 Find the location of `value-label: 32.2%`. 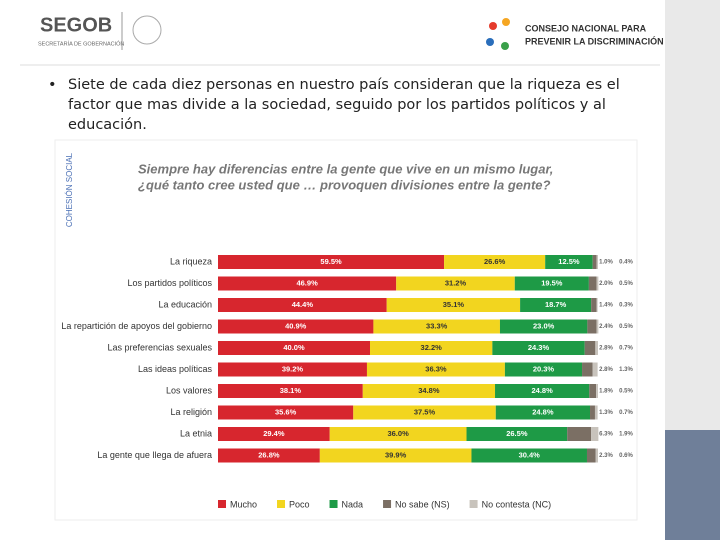

value-label: 32.2% is located at coordinates (432, 347).